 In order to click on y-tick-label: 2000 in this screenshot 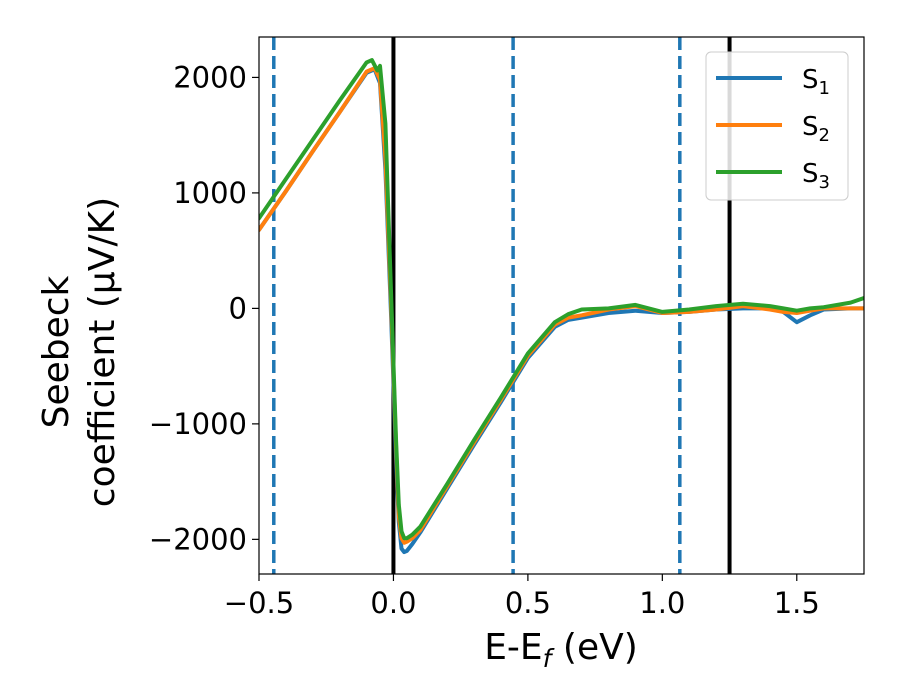, I will do `click(210, 77)`.